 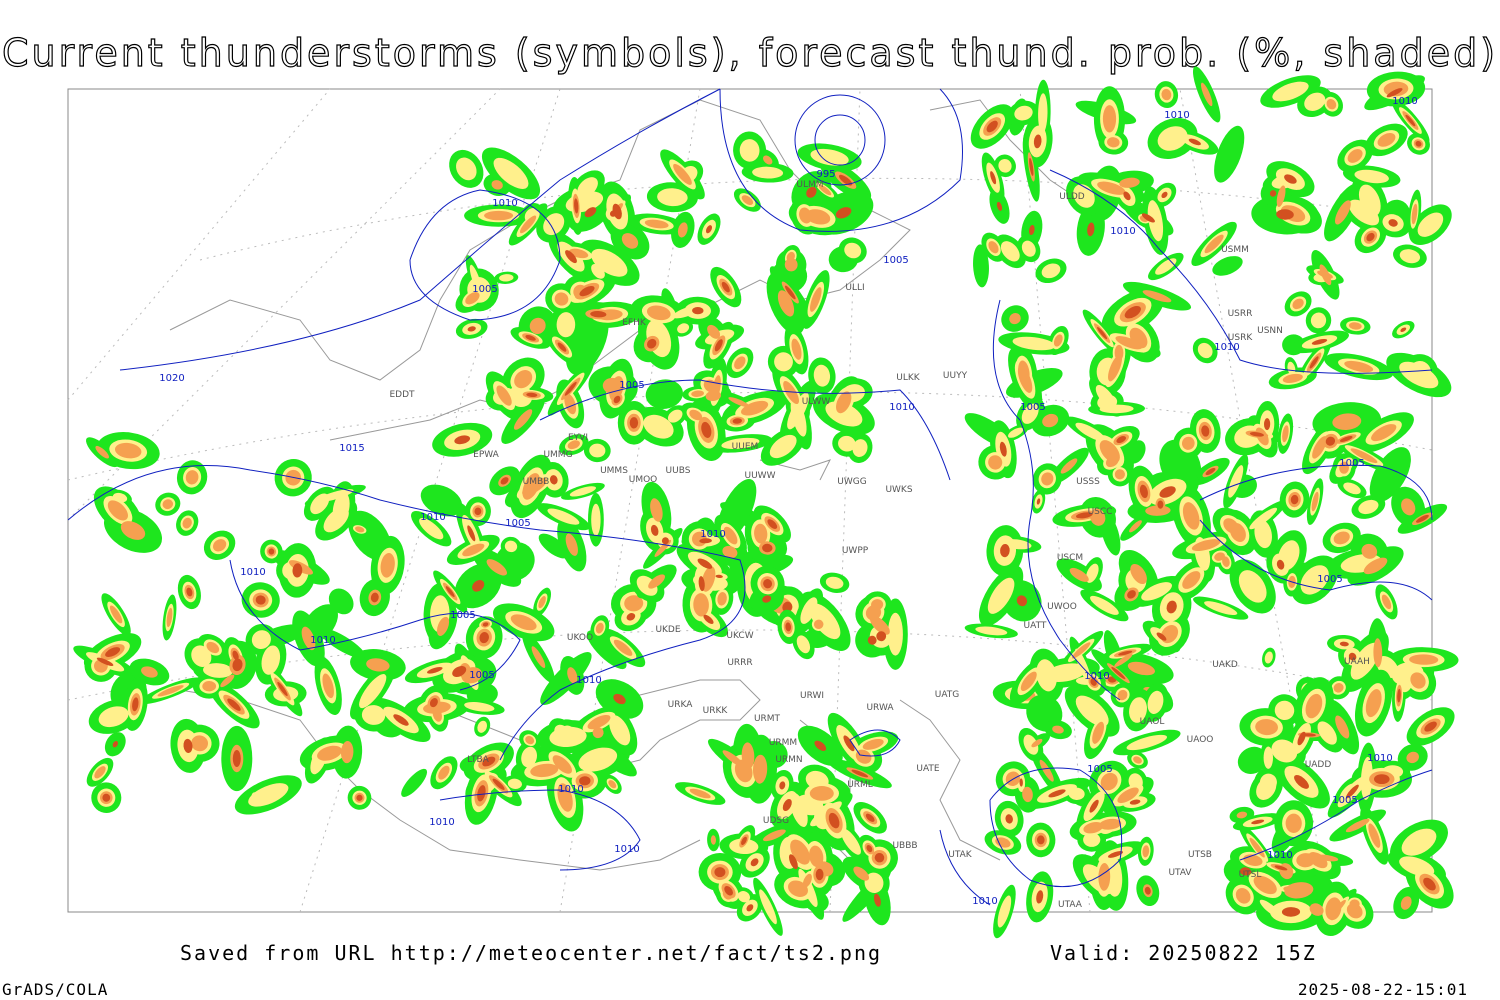 I want to click on station-label: UUBS, so click(x=678, y=471).